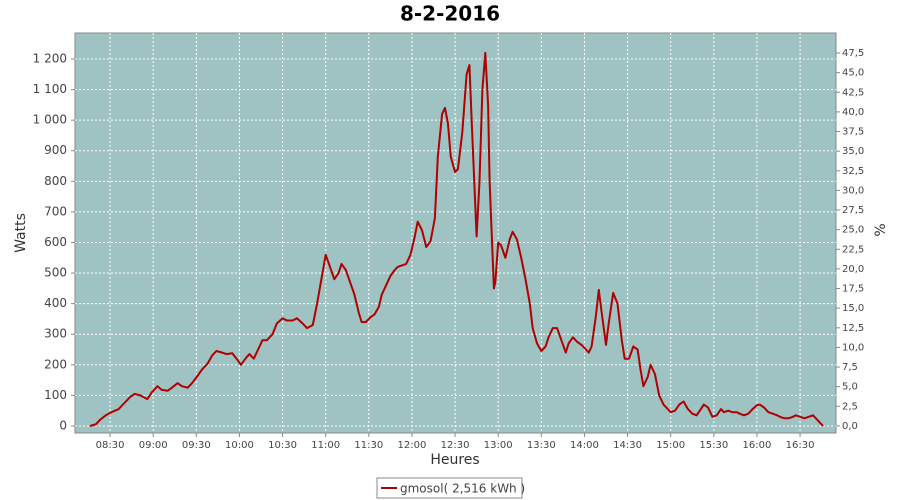 The width and height of the screenshot is (900, 500). What do you see at coordinates (850, 367) in the screenshot?
I see `y2-tick-label: 7,5` at bounding box center [850, 367].